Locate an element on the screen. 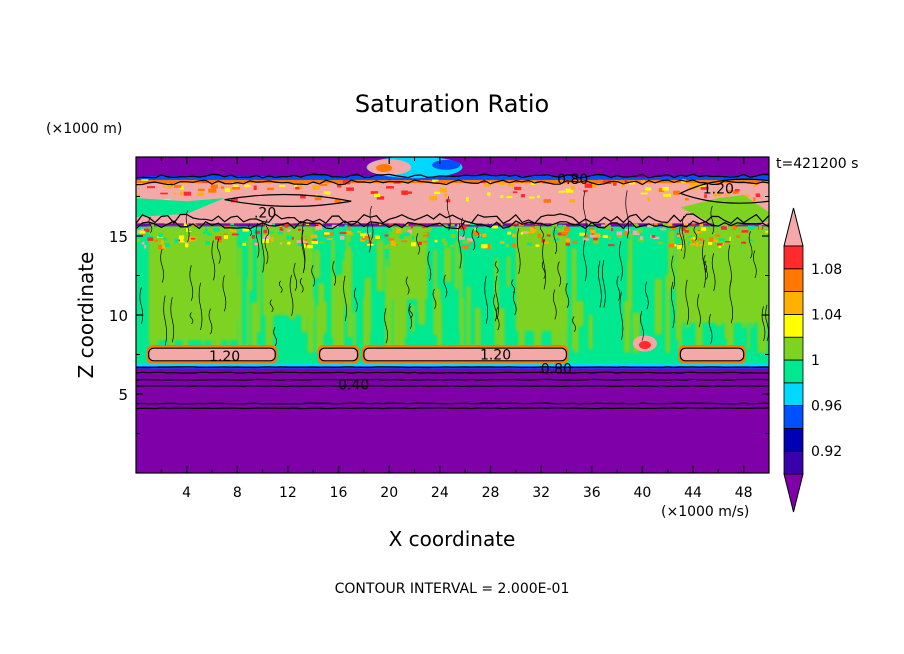  field-mass is located at coordinates (541, 278).